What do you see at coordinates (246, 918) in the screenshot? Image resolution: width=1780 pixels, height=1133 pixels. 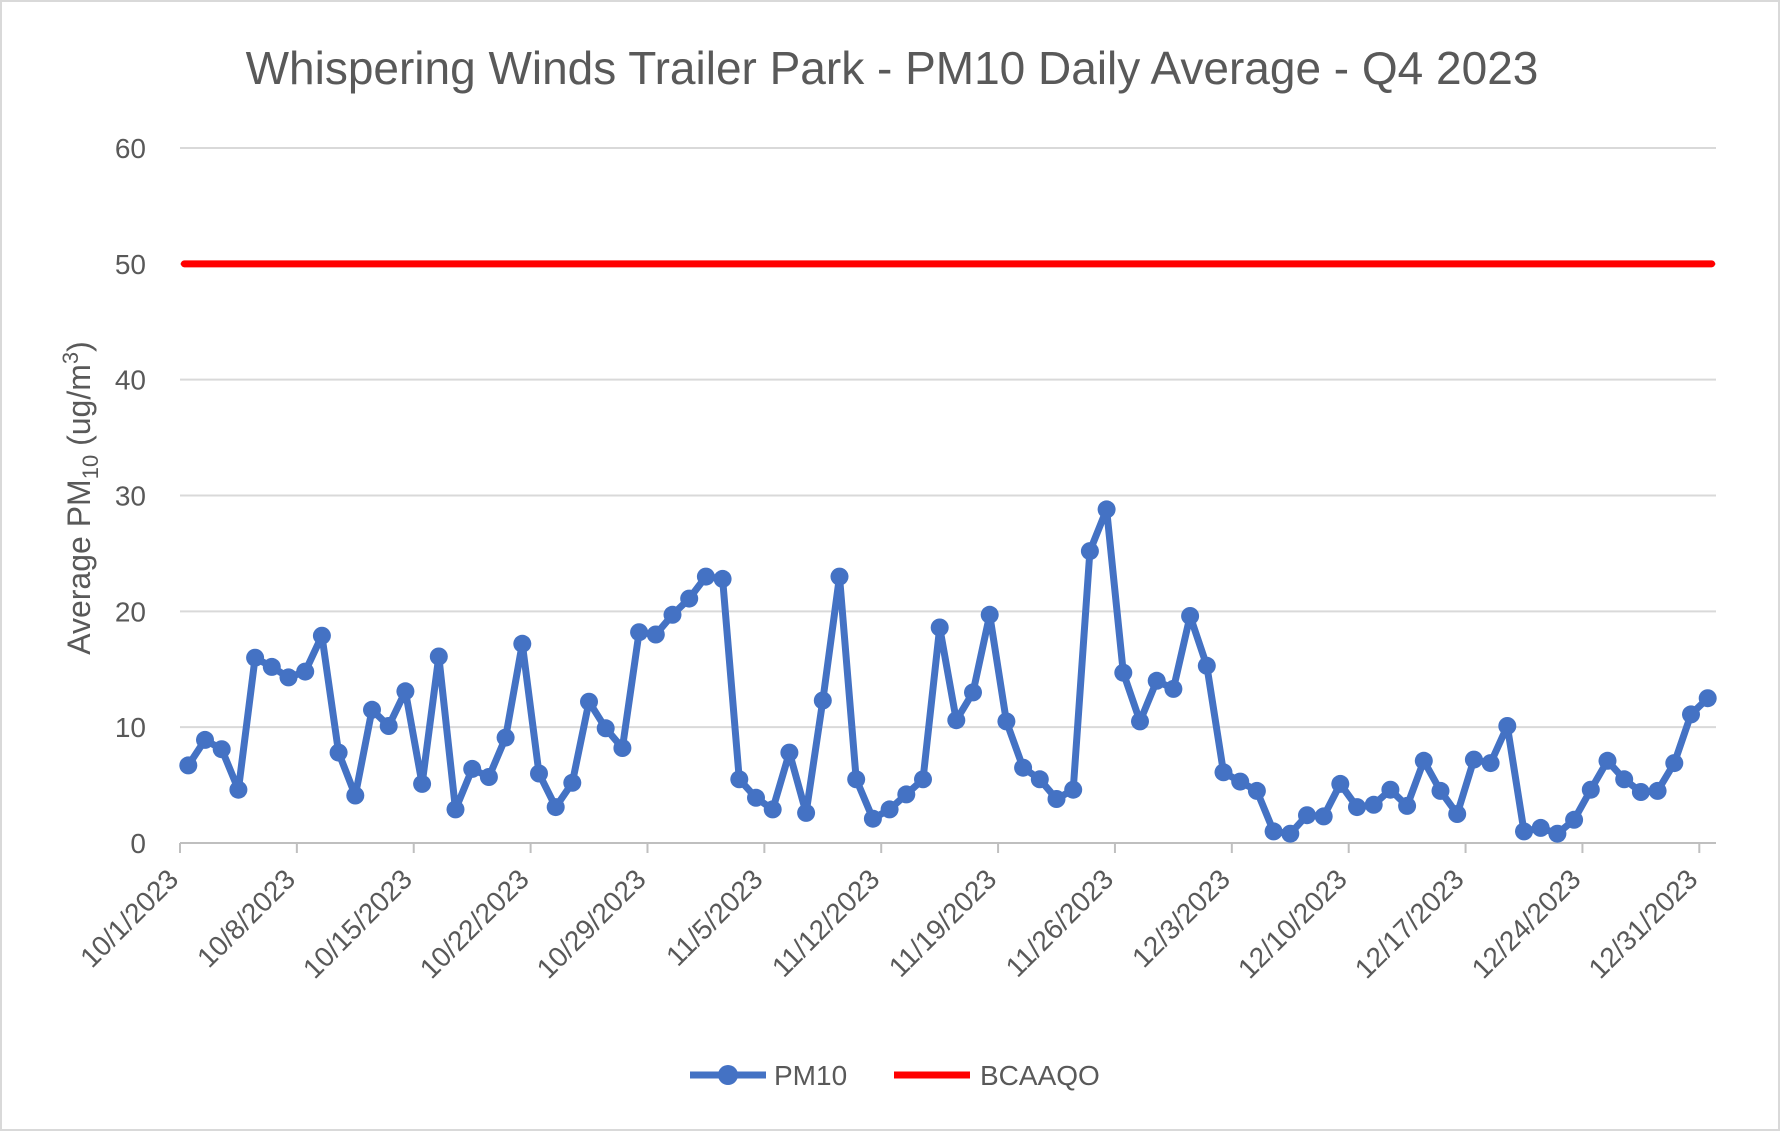 I see `x-tick-label: 10/8/2023` at bounding box center [246, 918].